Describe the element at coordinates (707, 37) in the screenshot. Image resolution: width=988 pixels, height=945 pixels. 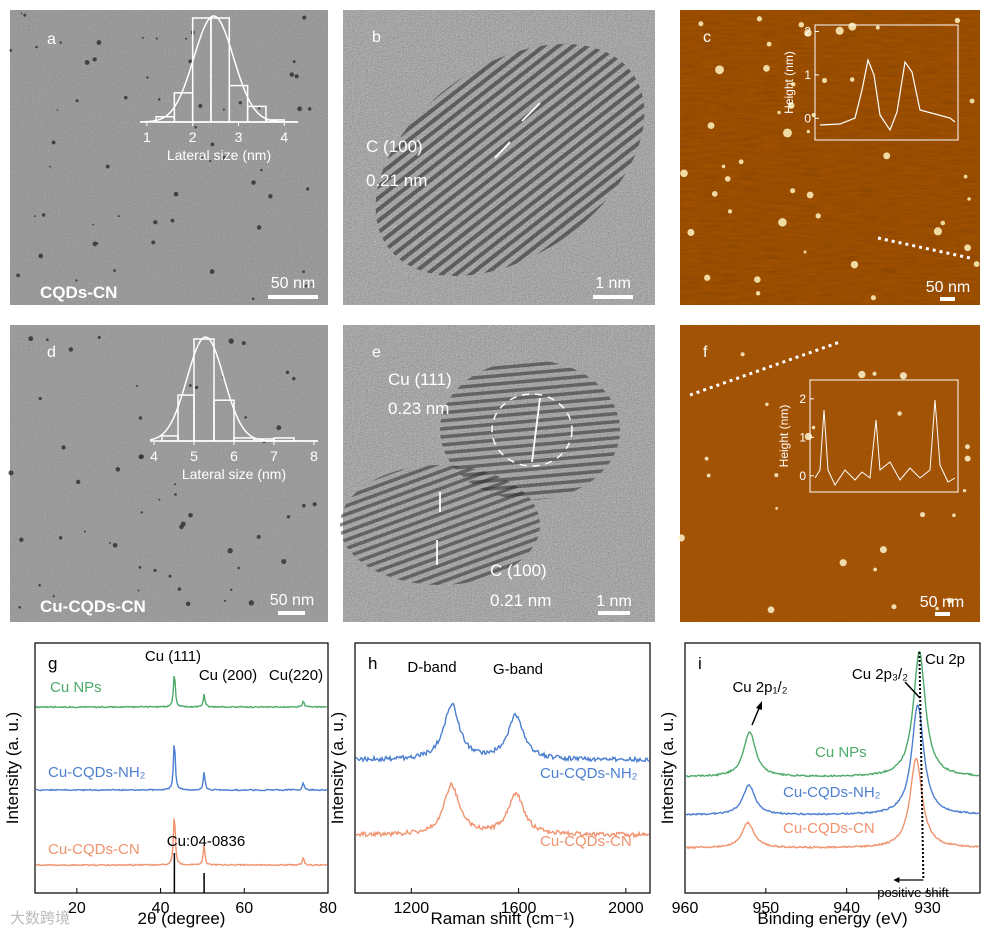
I see `panel-label: c` at that location.